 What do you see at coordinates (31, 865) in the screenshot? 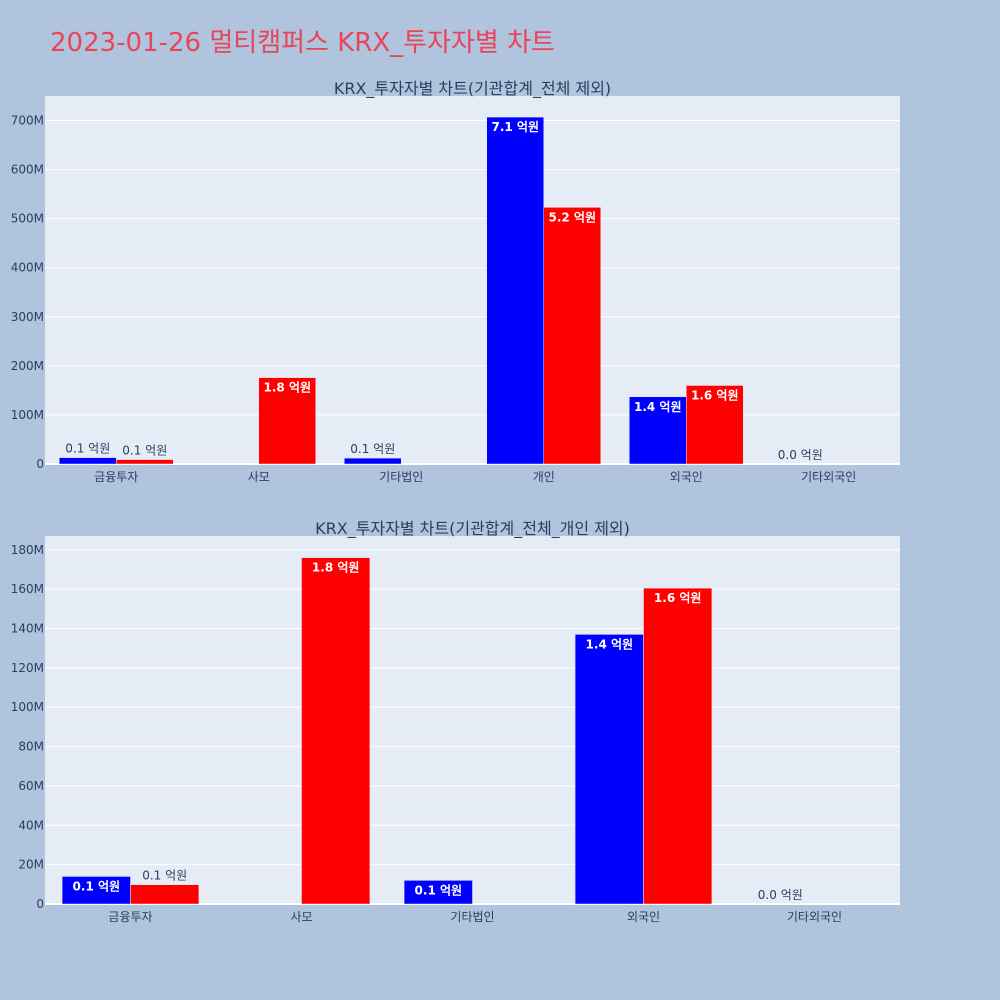
I see `y-tick-label: 20M` at bounding box center [31, 865].